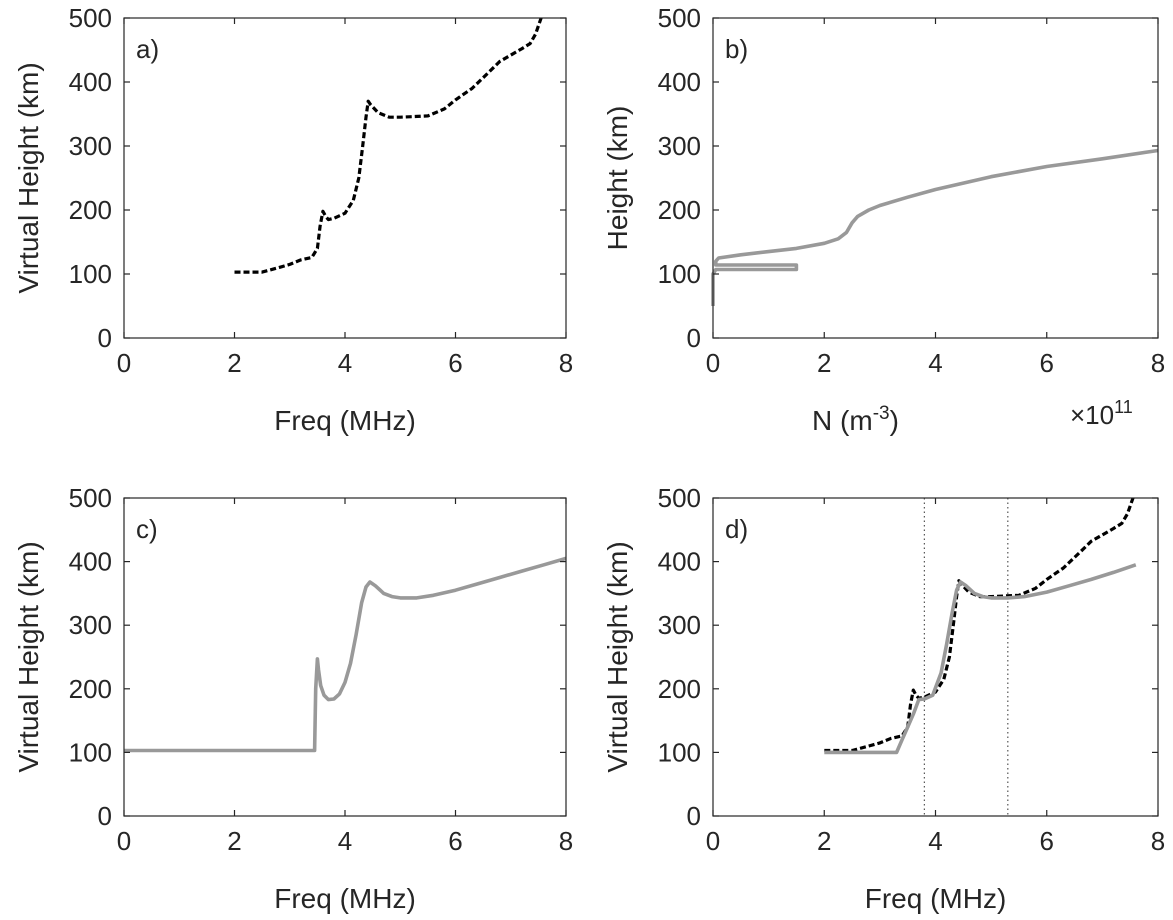  What do you see at coordinates (894, 420) in the screenshot?
I see `x-axis-label-end: )` at bounding box center [894, 420].